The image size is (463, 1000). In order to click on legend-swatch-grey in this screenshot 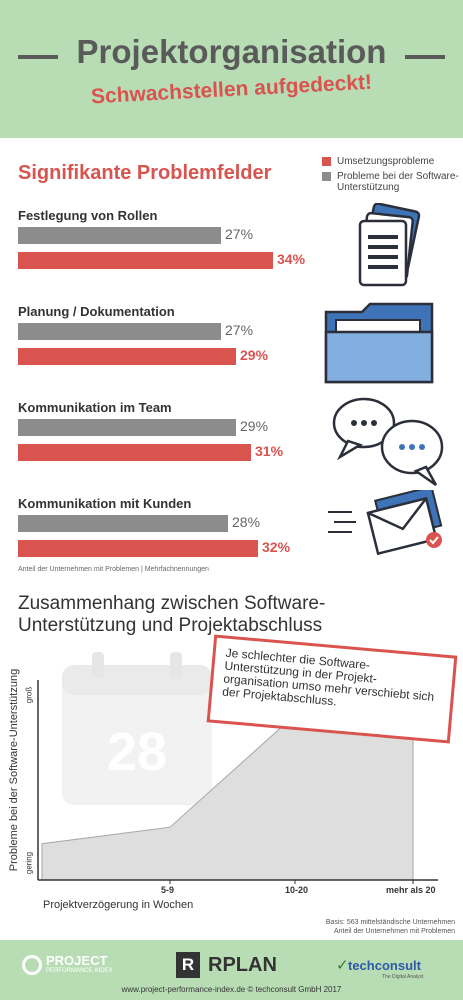, I will do `click(326, 176)`.